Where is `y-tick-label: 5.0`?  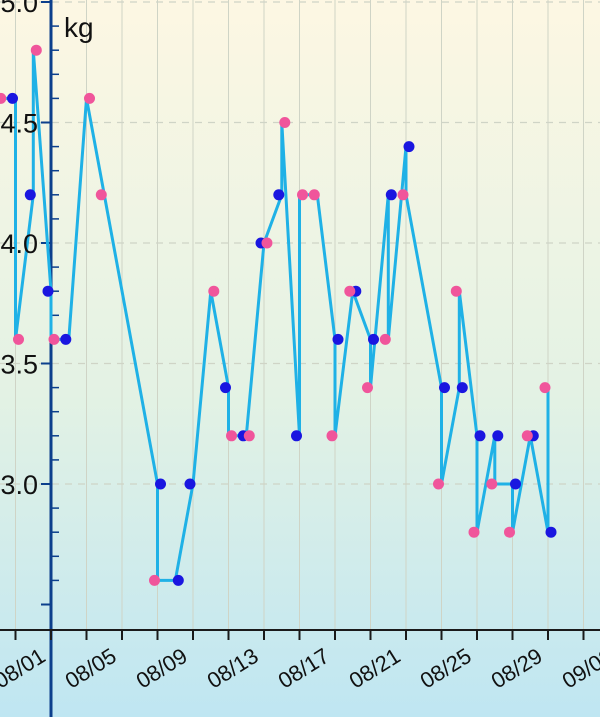 y-tick-label: 5.0 is located at coordinates (19, 9).